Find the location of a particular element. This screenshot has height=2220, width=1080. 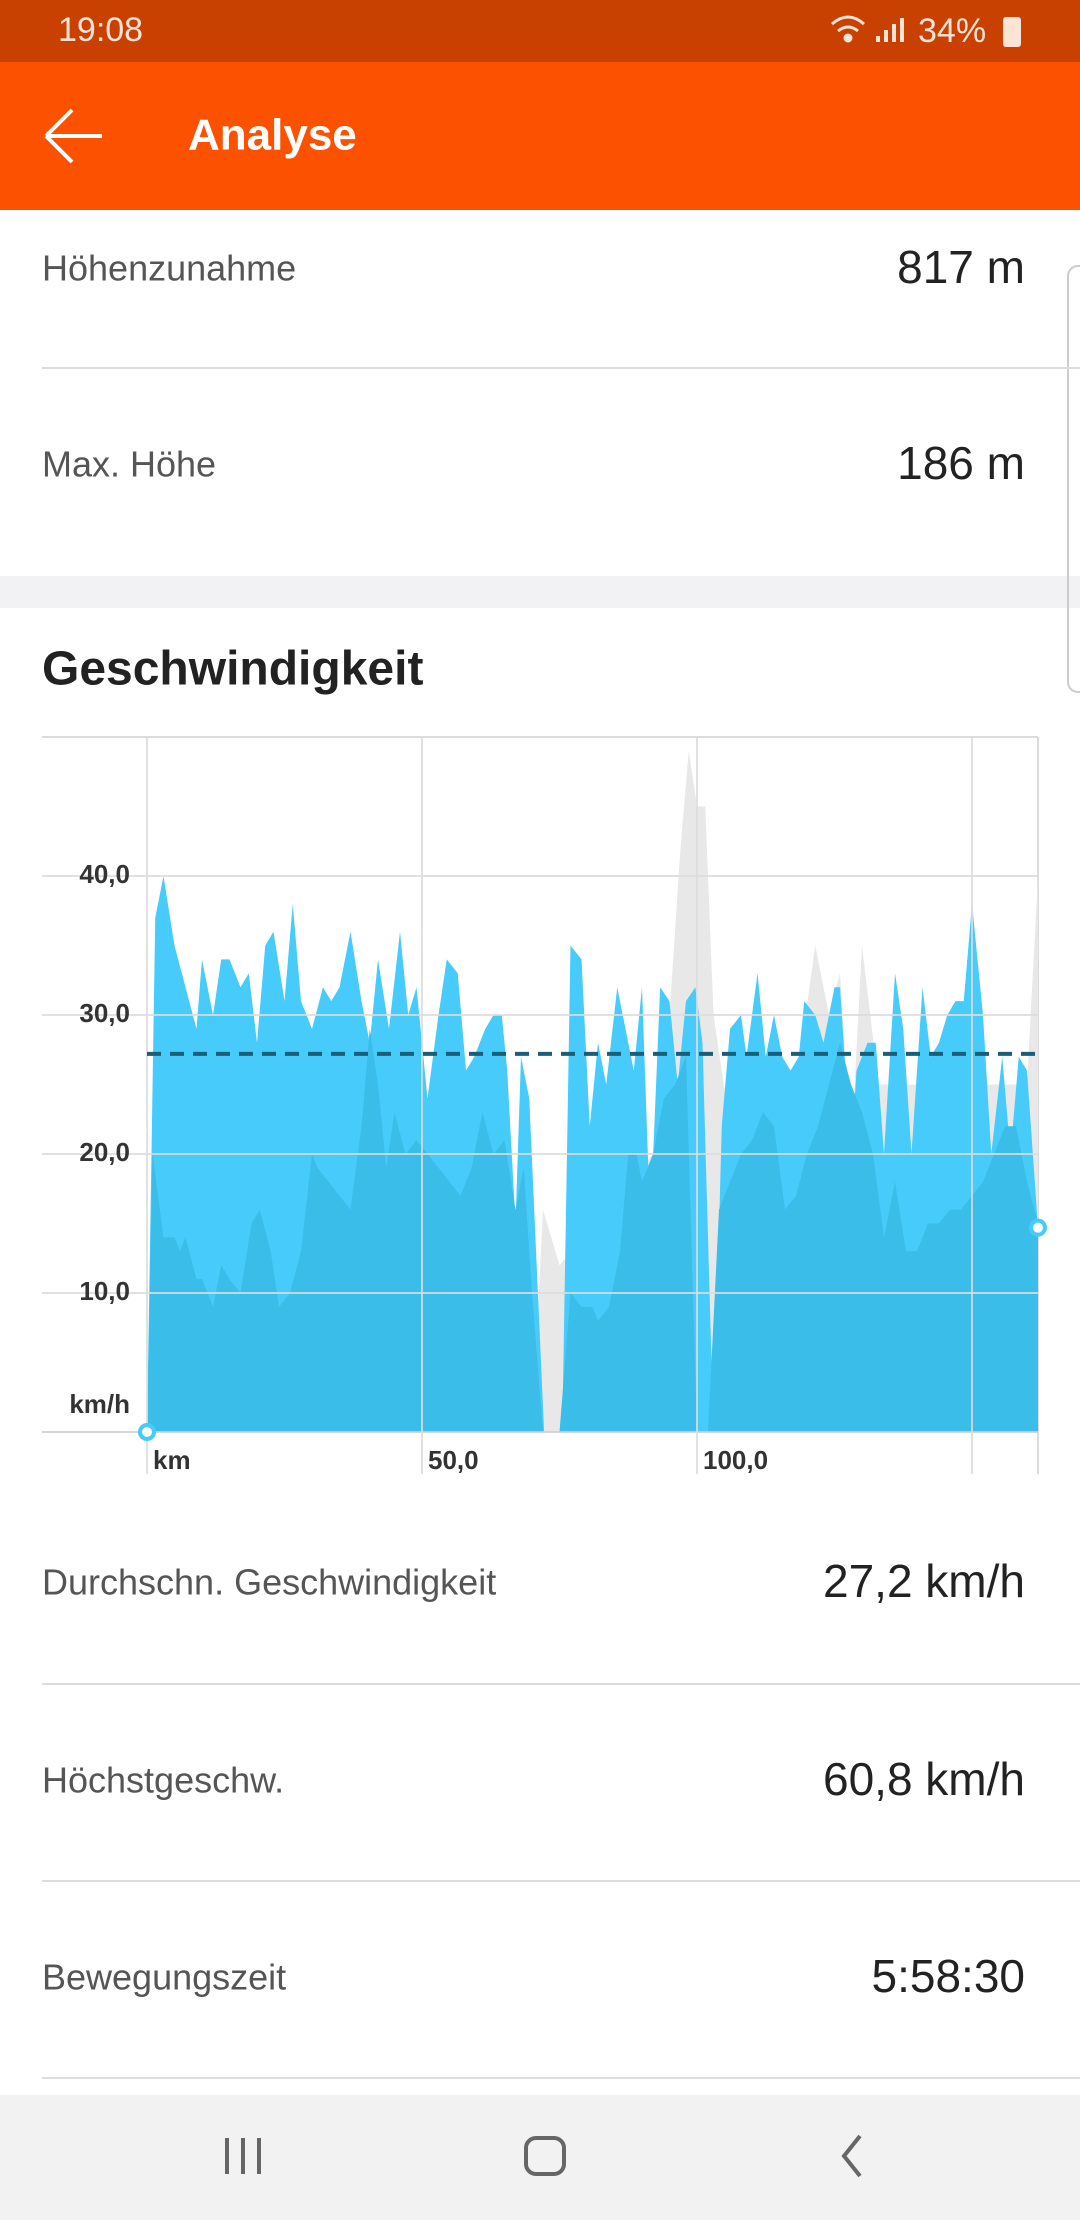

stat-label: Höchstgeschw. is located at coordinates (163, 1780).